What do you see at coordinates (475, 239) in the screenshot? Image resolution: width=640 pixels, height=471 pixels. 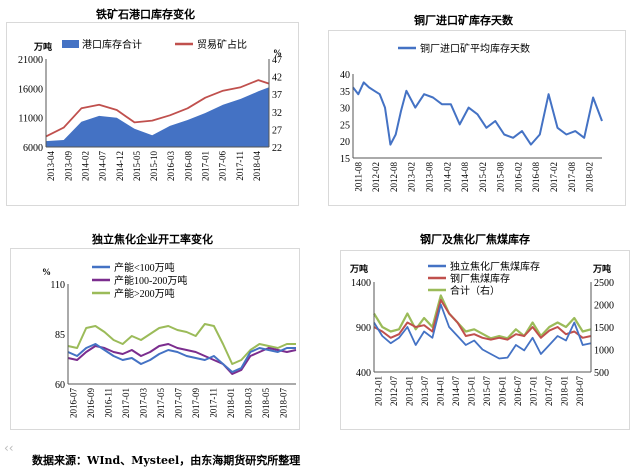 I see `chart-title-coking-coal: 钢厂及焦化厂焦煤库存` at bounding box center [475, 239].